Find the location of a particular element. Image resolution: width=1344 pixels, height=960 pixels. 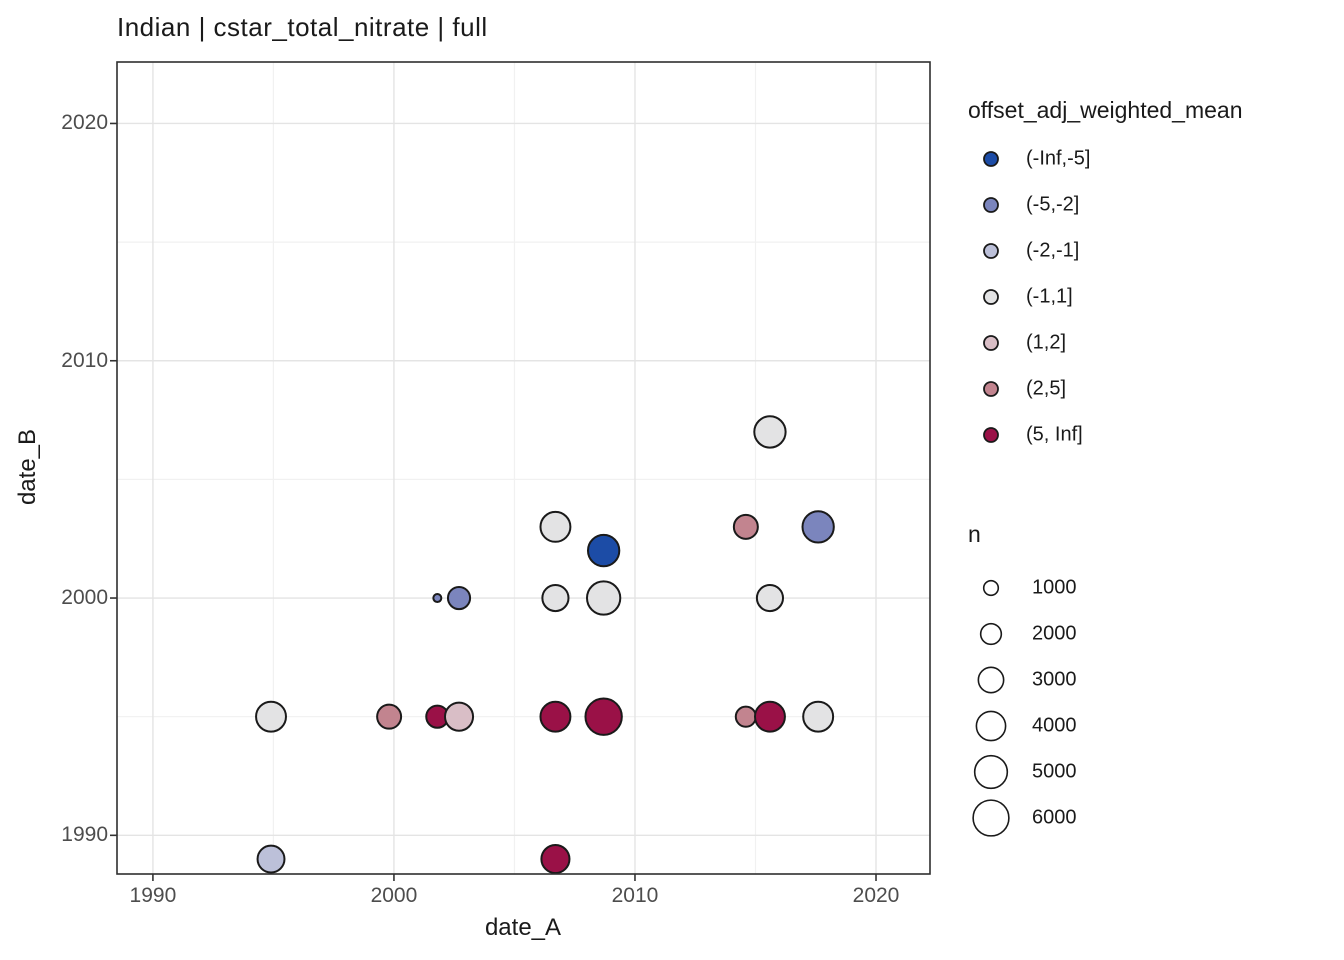

size-legend-item-label: 4000 is located at coordinates (1054, 725).